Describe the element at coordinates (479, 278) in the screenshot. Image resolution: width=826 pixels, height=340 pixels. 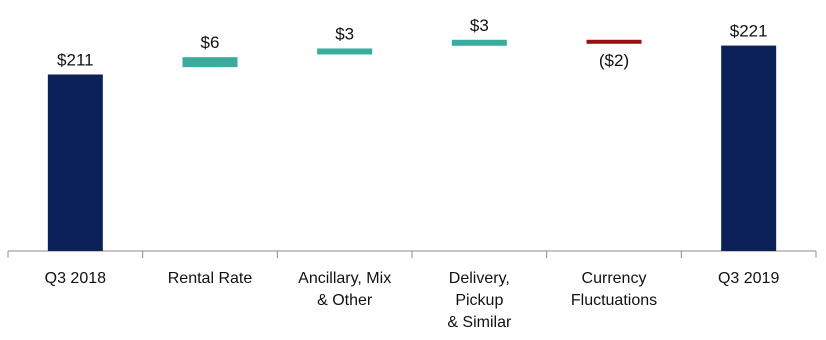
I see `category-label: Delivery,` at that location.